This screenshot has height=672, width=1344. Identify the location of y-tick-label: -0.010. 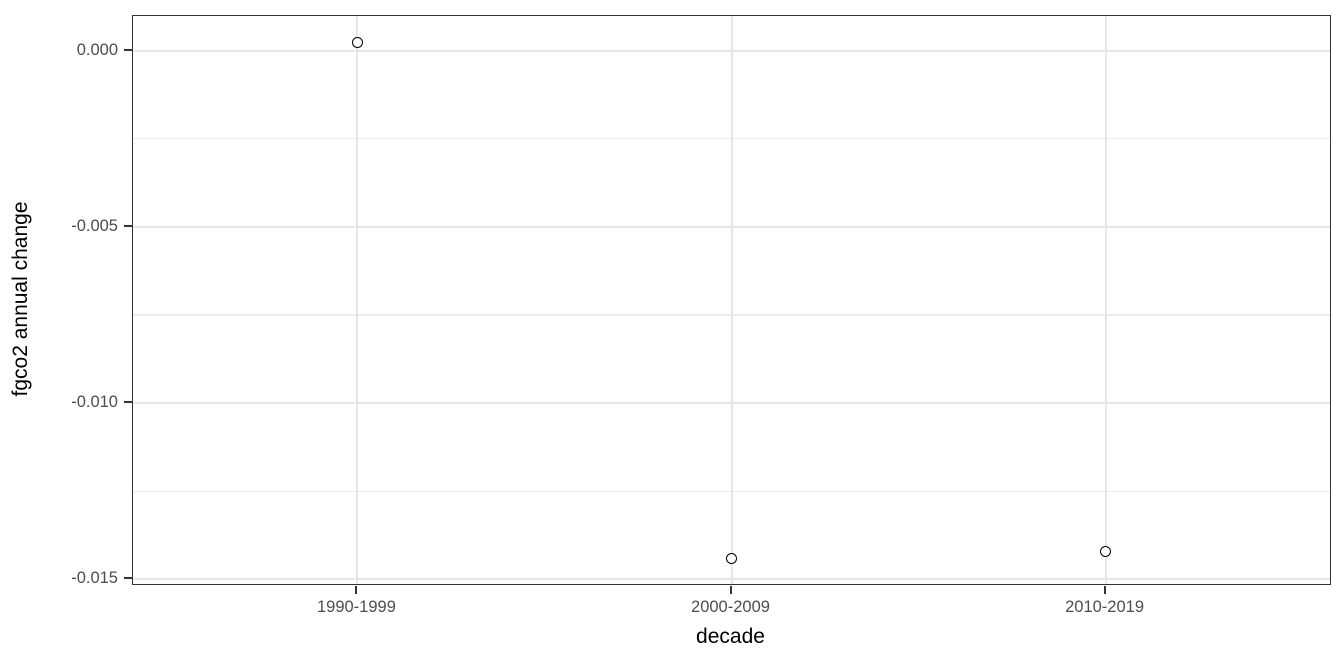
(94, 402).